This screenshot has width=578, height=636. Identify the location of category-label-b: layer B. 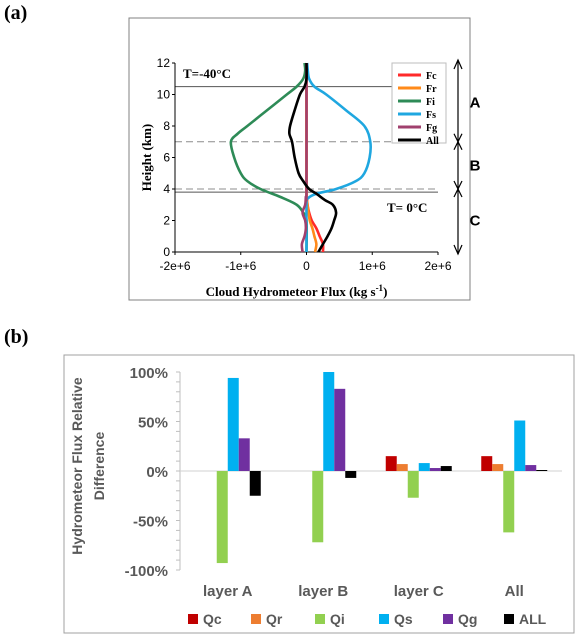
(323, 591).